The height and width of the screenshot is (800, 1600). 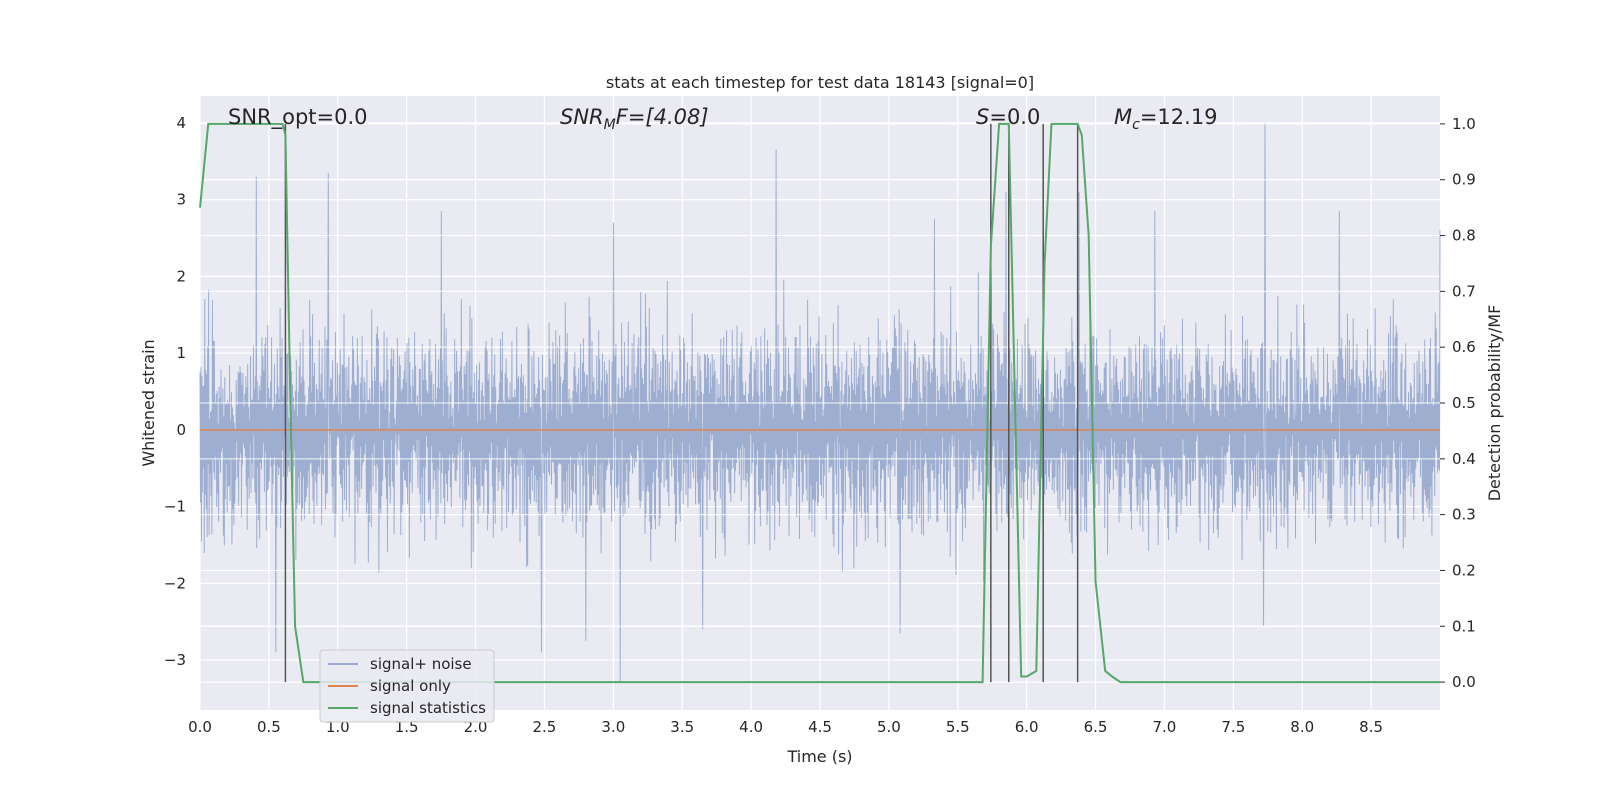 What do you see at coordinates (1464, 459) in the screenshot?
I see `y-tick-label-right: 0.4` at bounding box center [1464, 459].